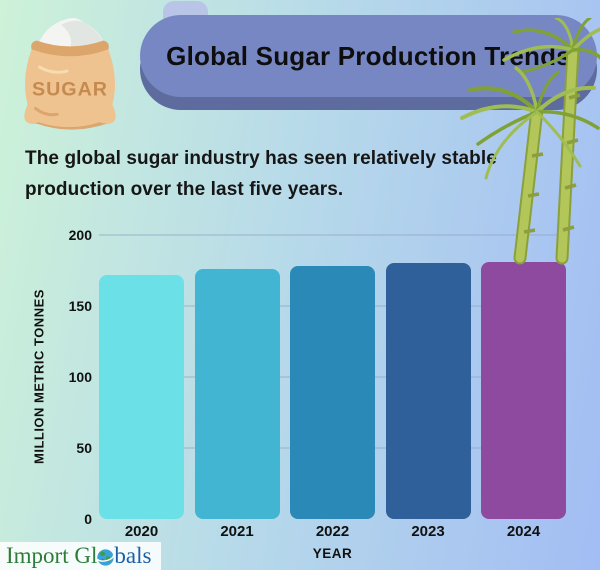  I want to click on x-tick-label-2023: 2023, so click(428, 531).